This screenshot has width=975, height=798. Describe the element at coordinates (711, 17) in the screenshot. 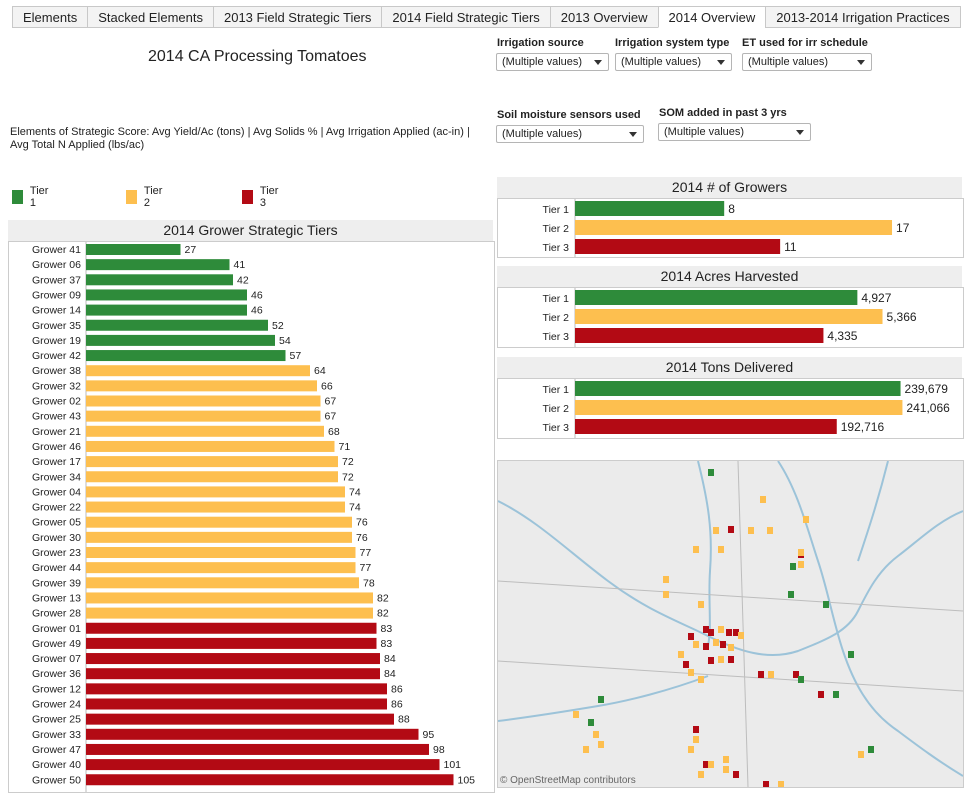

I see `tab-2014-overview: 2014 Overview` at that location.